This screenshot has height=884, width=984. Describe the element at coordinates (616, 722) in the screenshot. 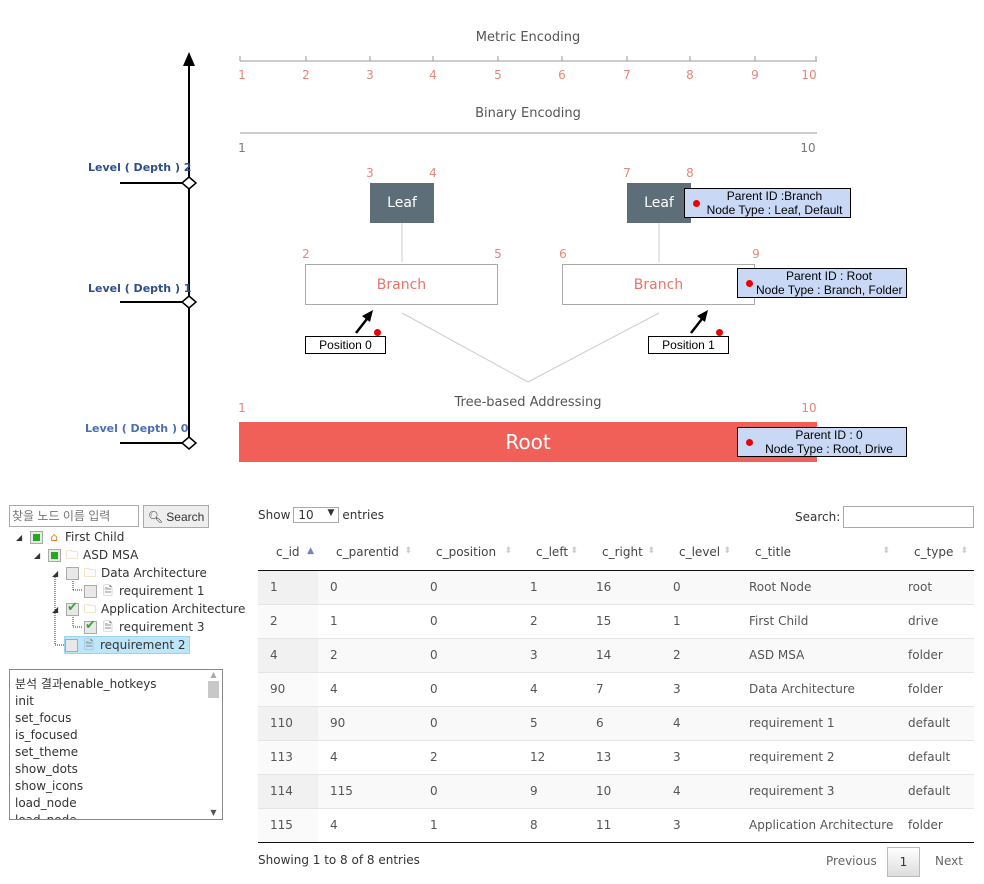

I see `table-row: 110 90 0 5 6 4 requirement 1 default` at that location.